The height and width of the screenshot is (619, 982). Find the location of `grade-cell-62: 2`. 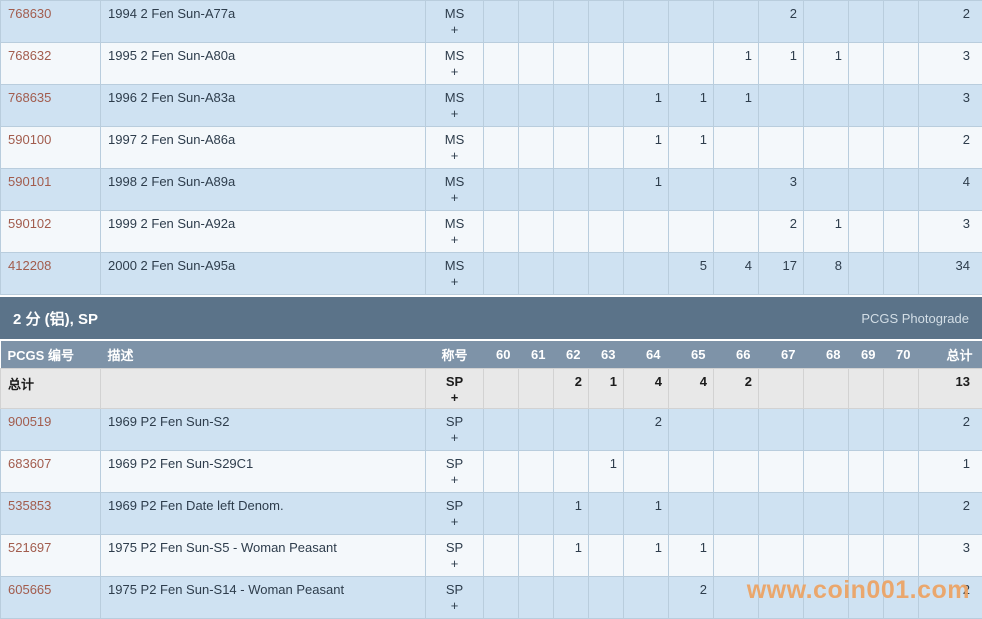

grade-cell-62: 2 is located at coordinates (571, 388).